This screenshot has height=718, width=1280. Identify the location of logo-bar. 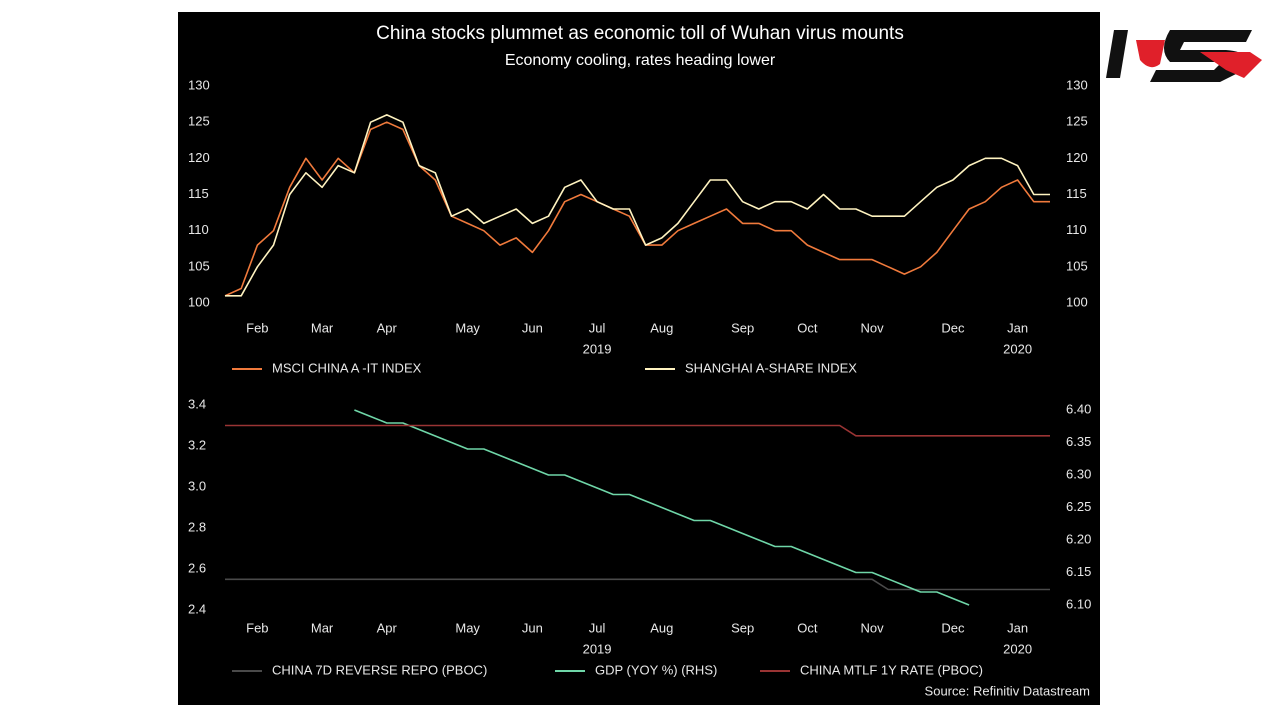
(1117, 54).